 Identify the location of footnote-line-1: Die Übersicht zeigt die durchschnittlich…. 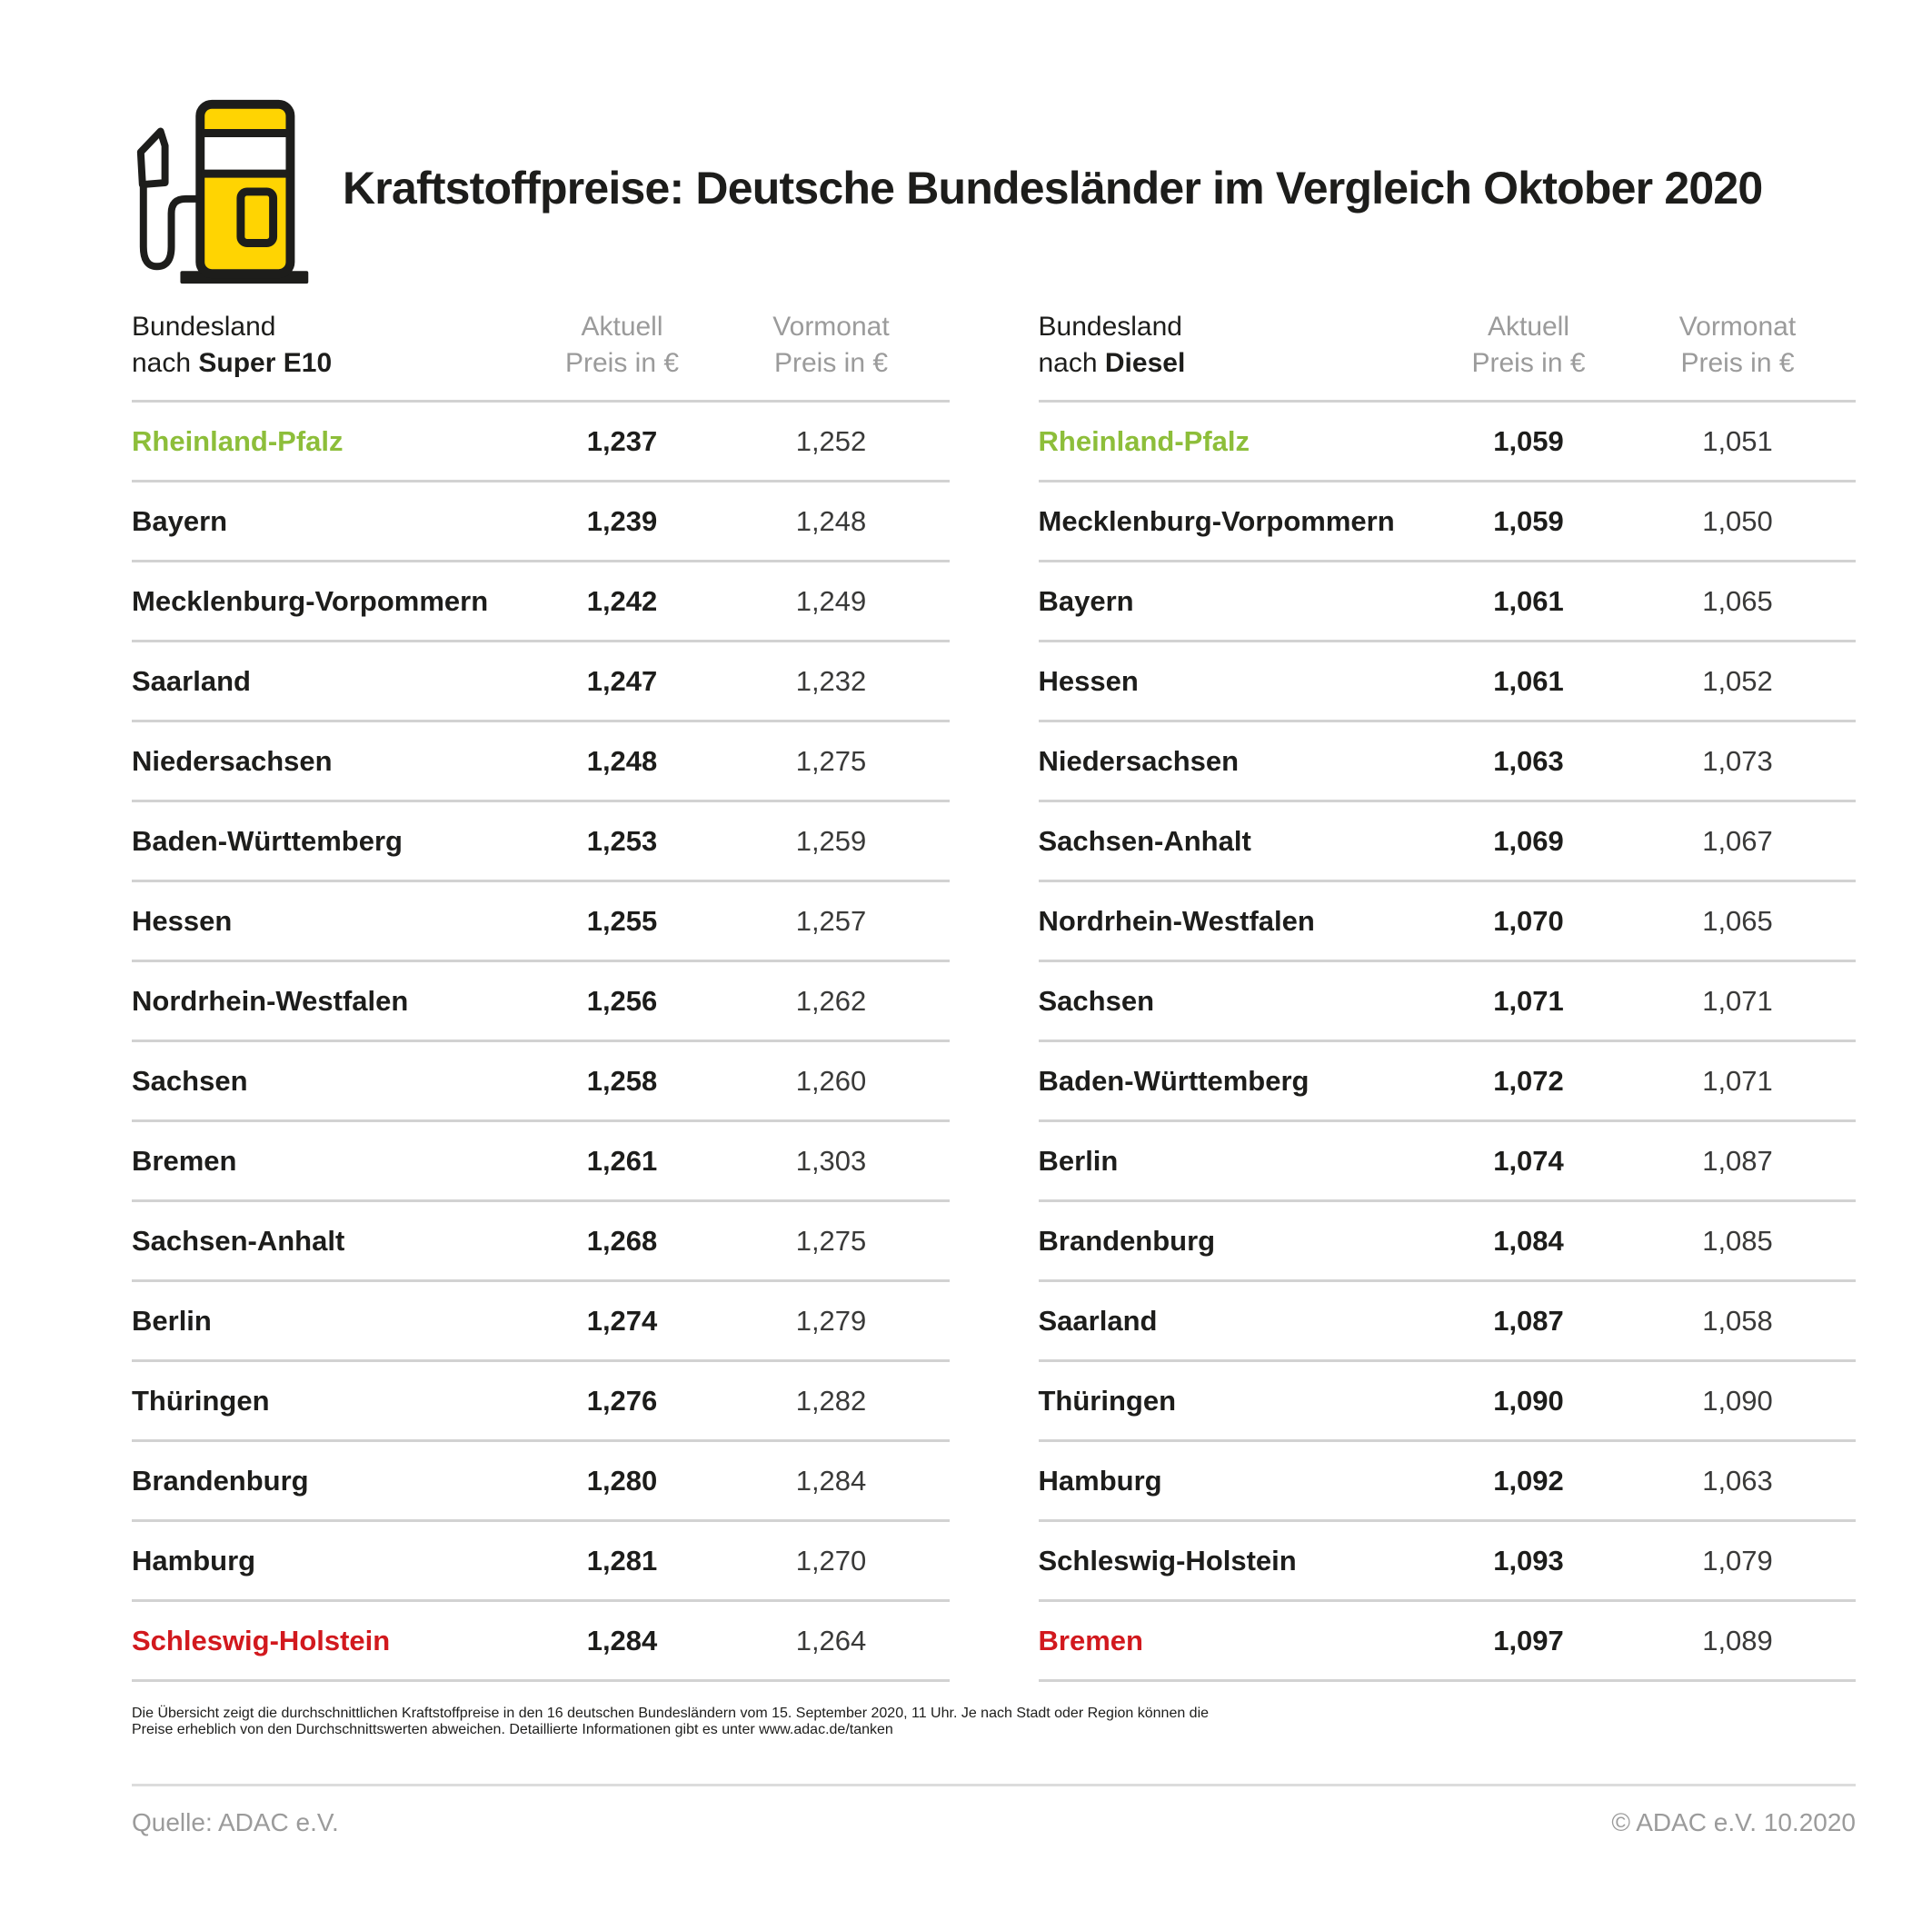
(671, 1713).